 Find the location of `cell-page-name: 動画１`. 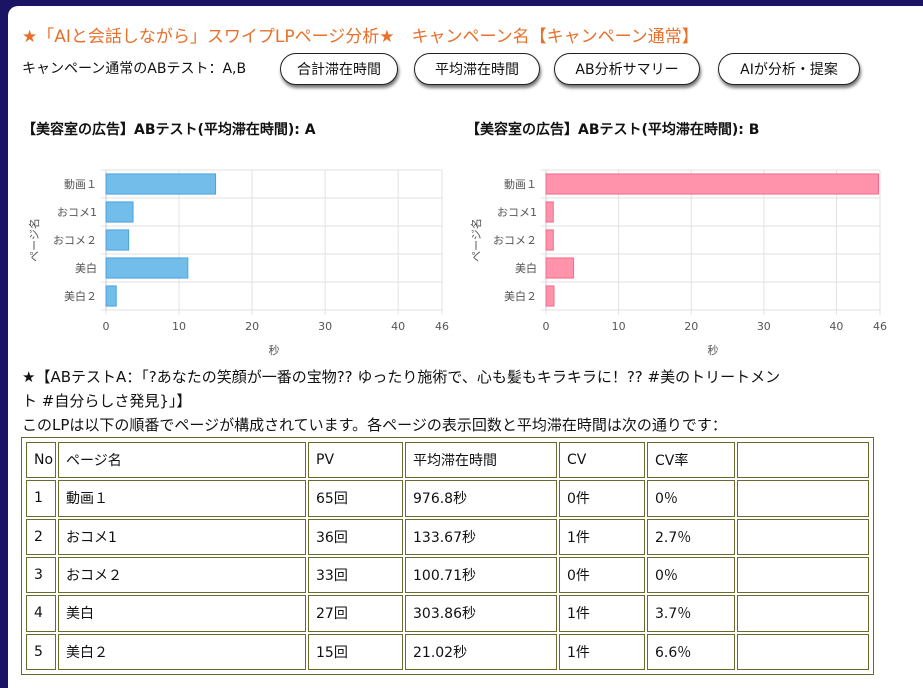

cell-page-name: 動画１ is located at coordinates (182, 498).